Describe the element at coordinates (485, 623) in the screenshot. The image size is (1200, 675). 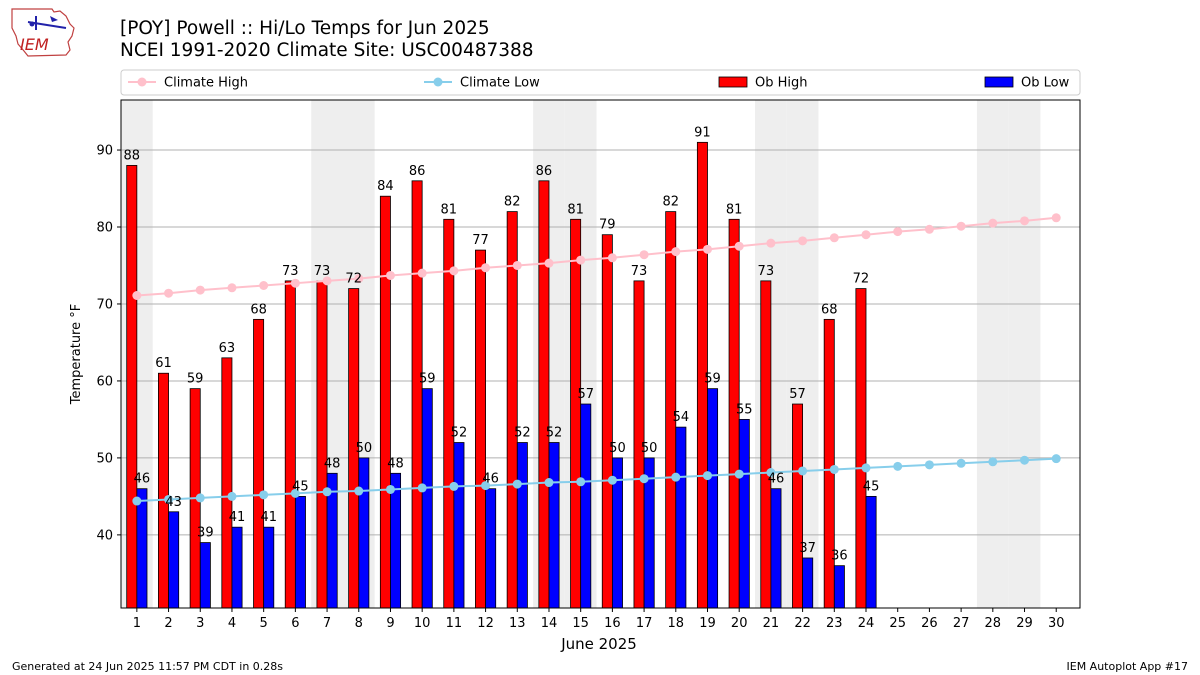
I see `x-tick-label-12: 12` at that location.